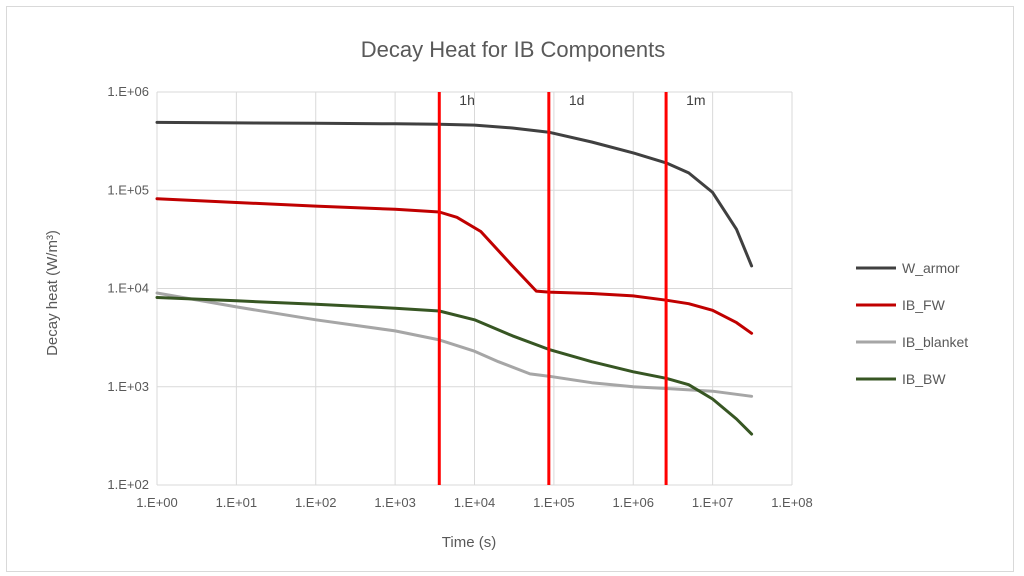  I want to click on legend-label: IB_FW, so click(924, 305).